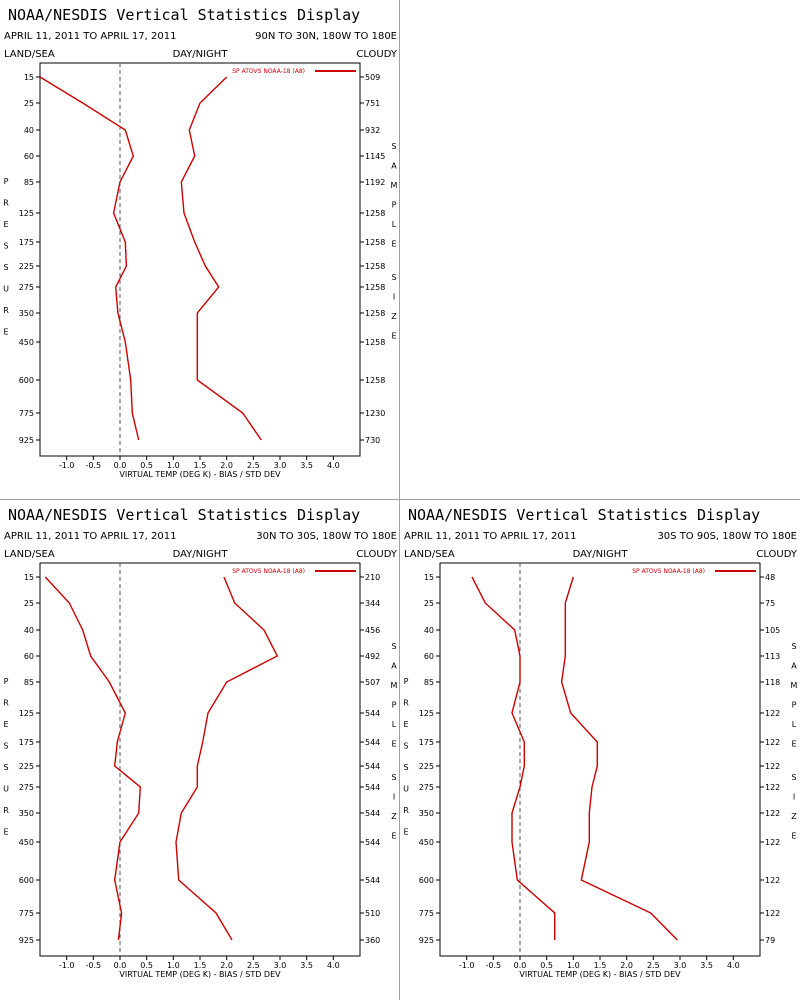 This screenshot has width=800, height=1000. What do you see at coordinates (372, 603) in the screenshot?
I see `sample-size-label: 344` at bounding box center [372, 603].